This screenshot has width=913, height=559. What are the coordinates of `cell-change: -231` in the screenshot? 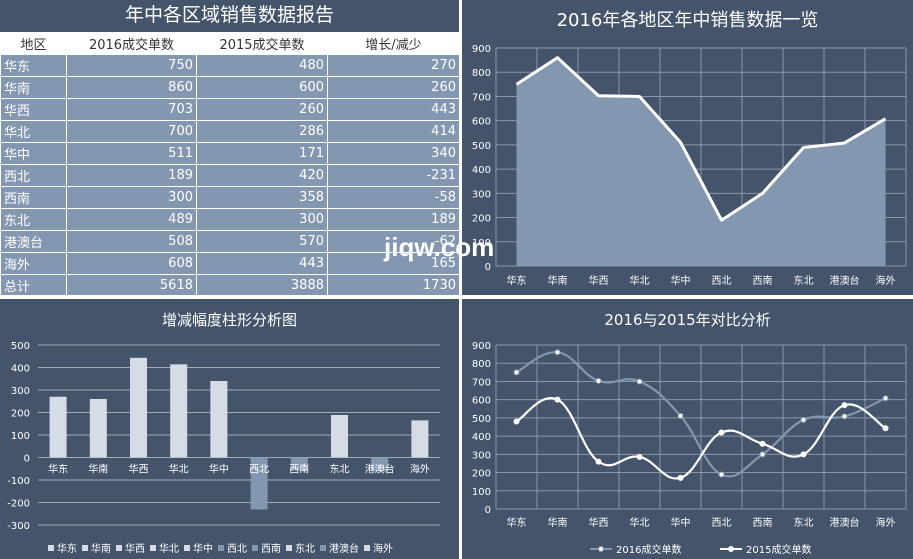 It's located at (393, 175).